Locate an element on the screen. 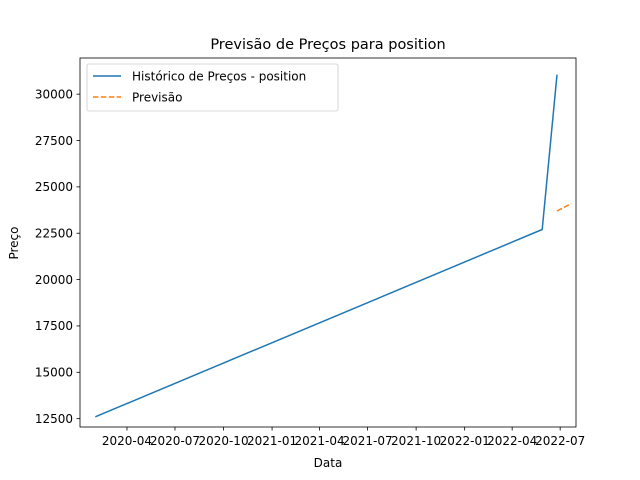 This screenshot has height=480, width=640. y-tick-label: 20000 is located at coordinates (54, 280).